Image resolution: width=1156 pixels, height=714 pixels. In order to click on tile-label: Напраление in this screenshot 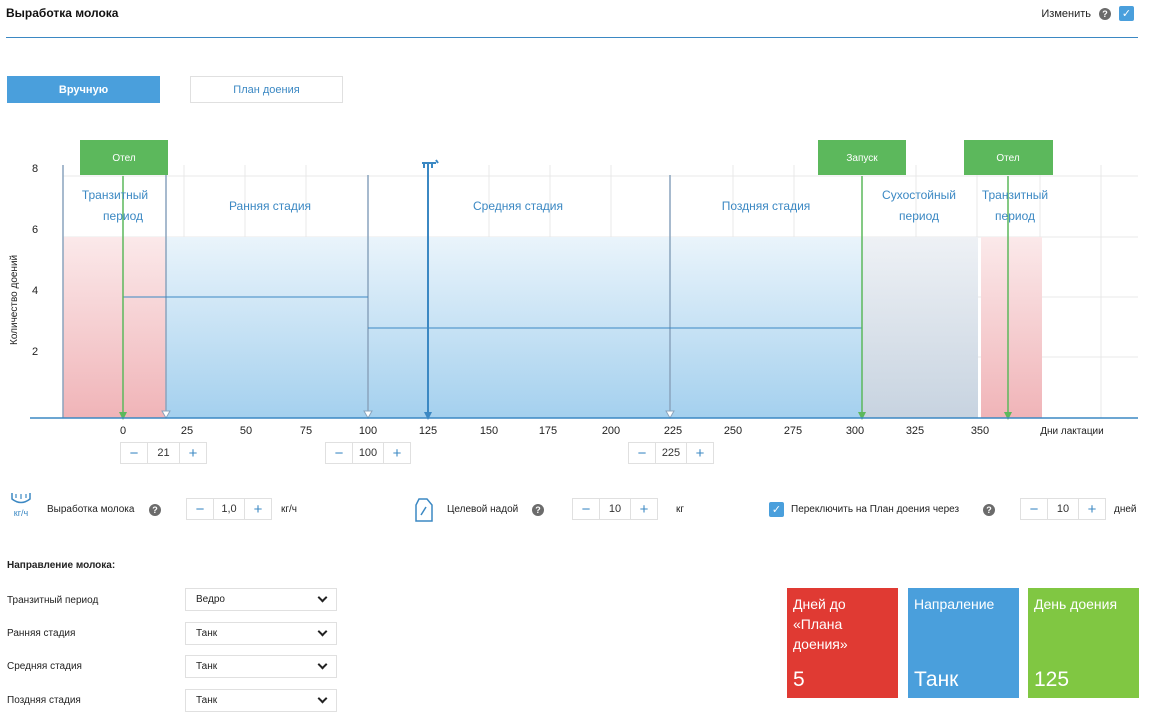, I will do `click(954, 604)`.